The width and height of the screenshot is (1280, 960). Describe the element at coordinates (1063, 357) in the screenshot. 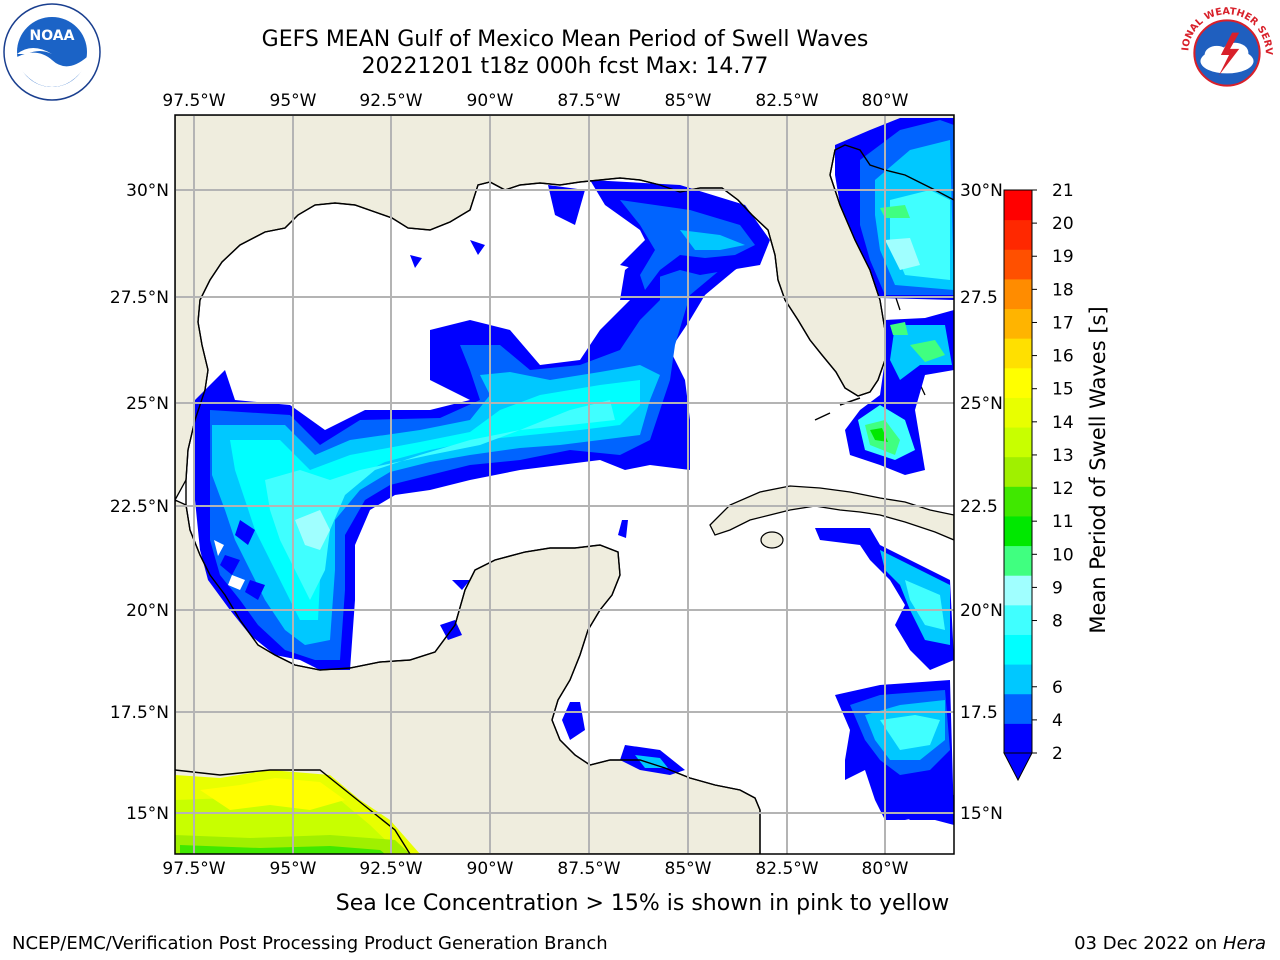

I see `colorbar-tick-label: 16` at that location.